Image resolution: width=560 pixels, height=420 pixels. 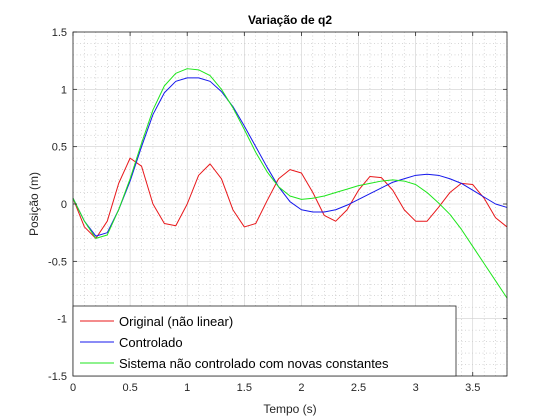 What do you see at coordinates (187, 388) in the screenshot?
I see `x-tick-label: 1` at bounding box center [187, 388].